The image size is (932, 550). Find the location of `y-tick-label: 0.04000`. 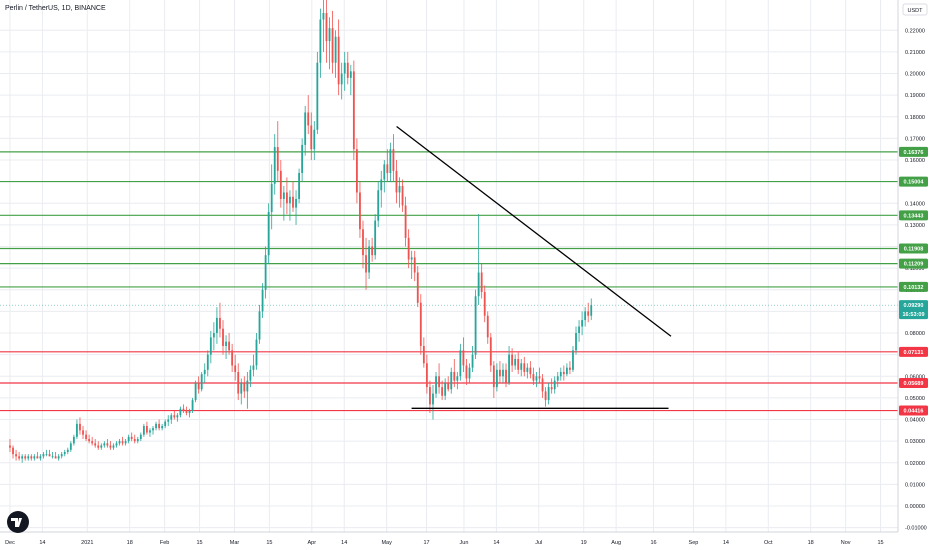

y-tick-label: 0.04000 is located at coordinates (915, 421).